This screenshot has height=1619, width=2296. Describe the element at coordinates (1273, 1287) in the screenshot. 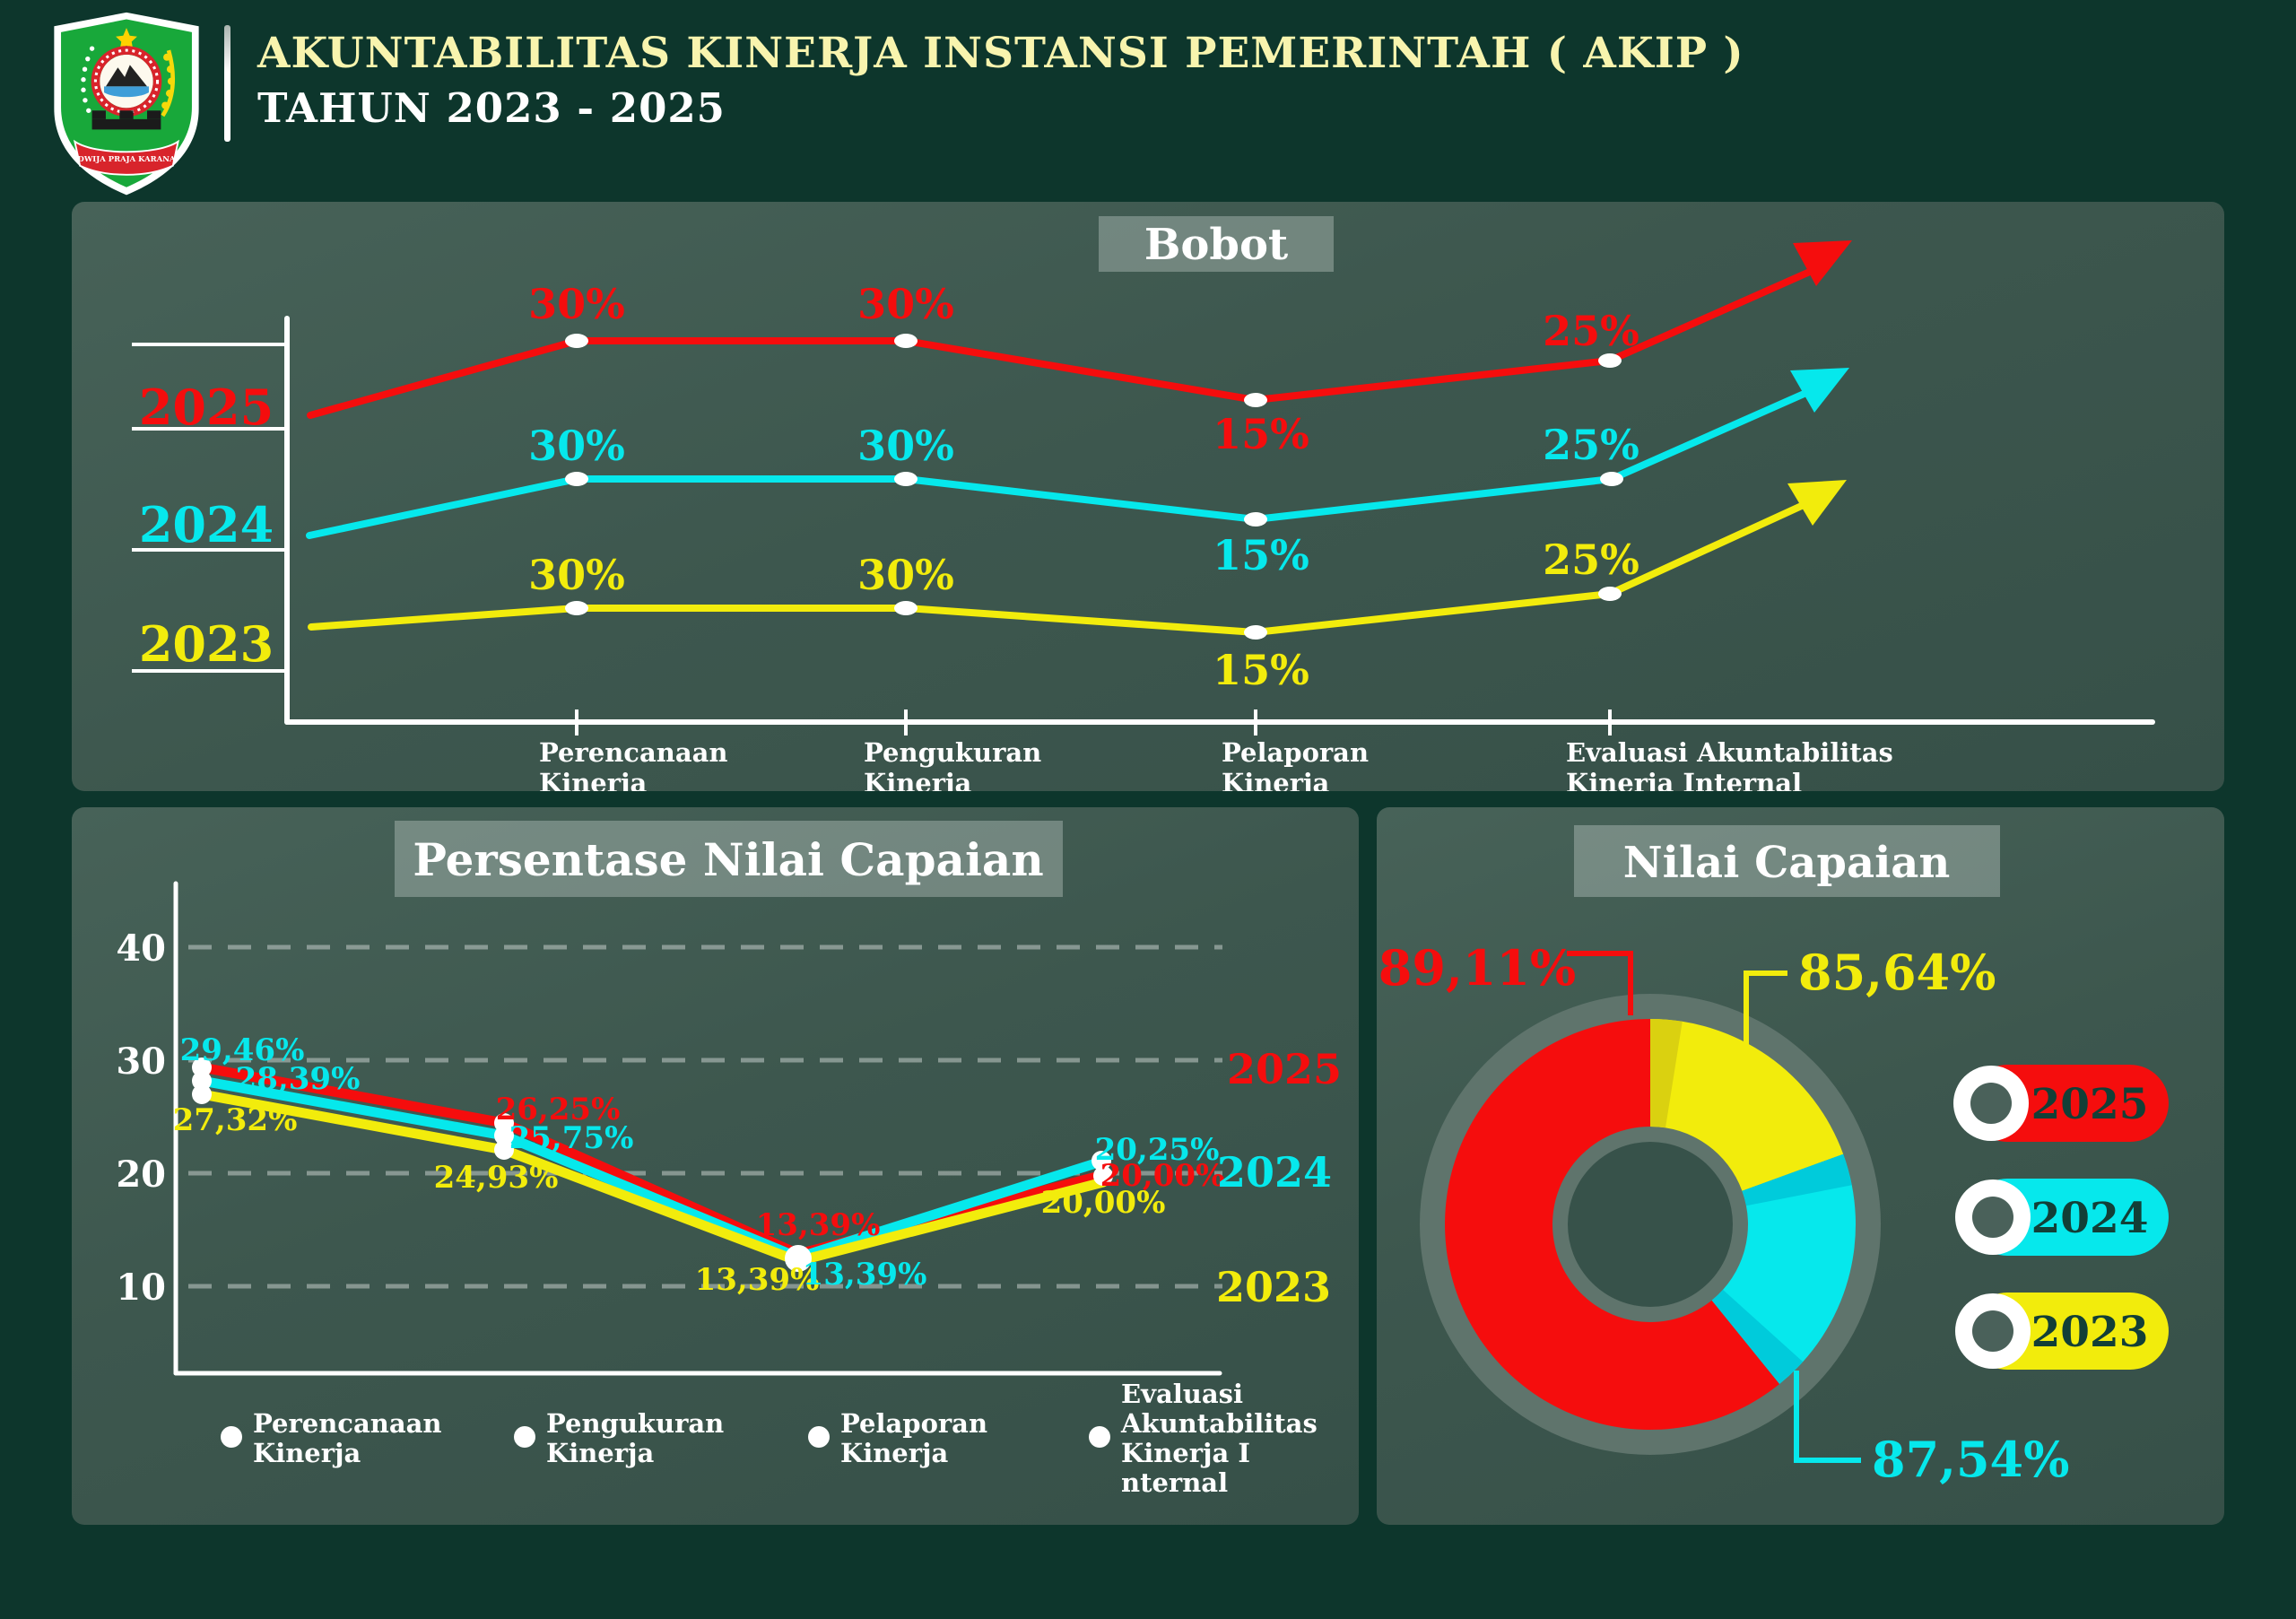

I see `right-year-2023: 2023` at that location.